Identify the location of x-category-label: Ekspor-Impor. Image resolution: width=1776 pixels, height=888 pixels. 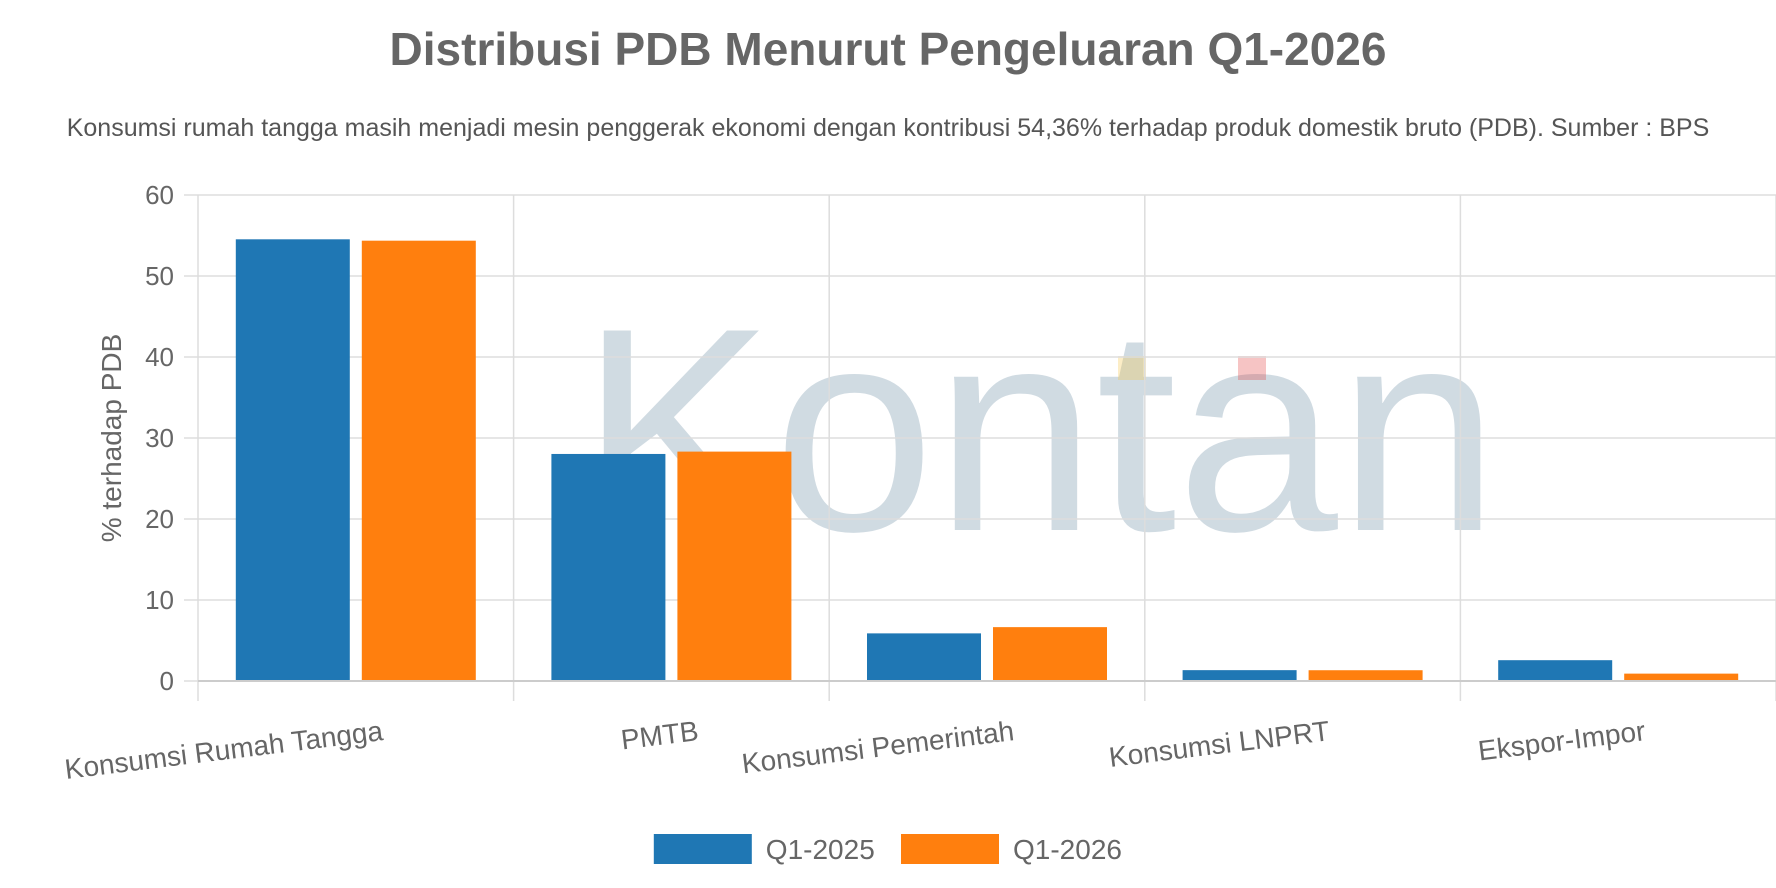
(1561, 740).